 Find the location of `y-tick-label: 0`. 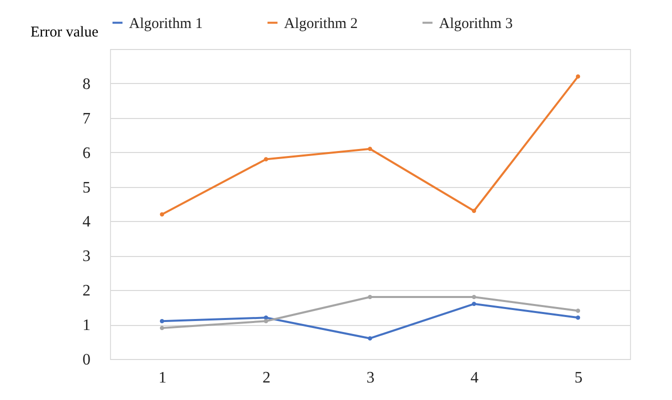

y-tick-label: 0 is located at coordinates (86, 360).